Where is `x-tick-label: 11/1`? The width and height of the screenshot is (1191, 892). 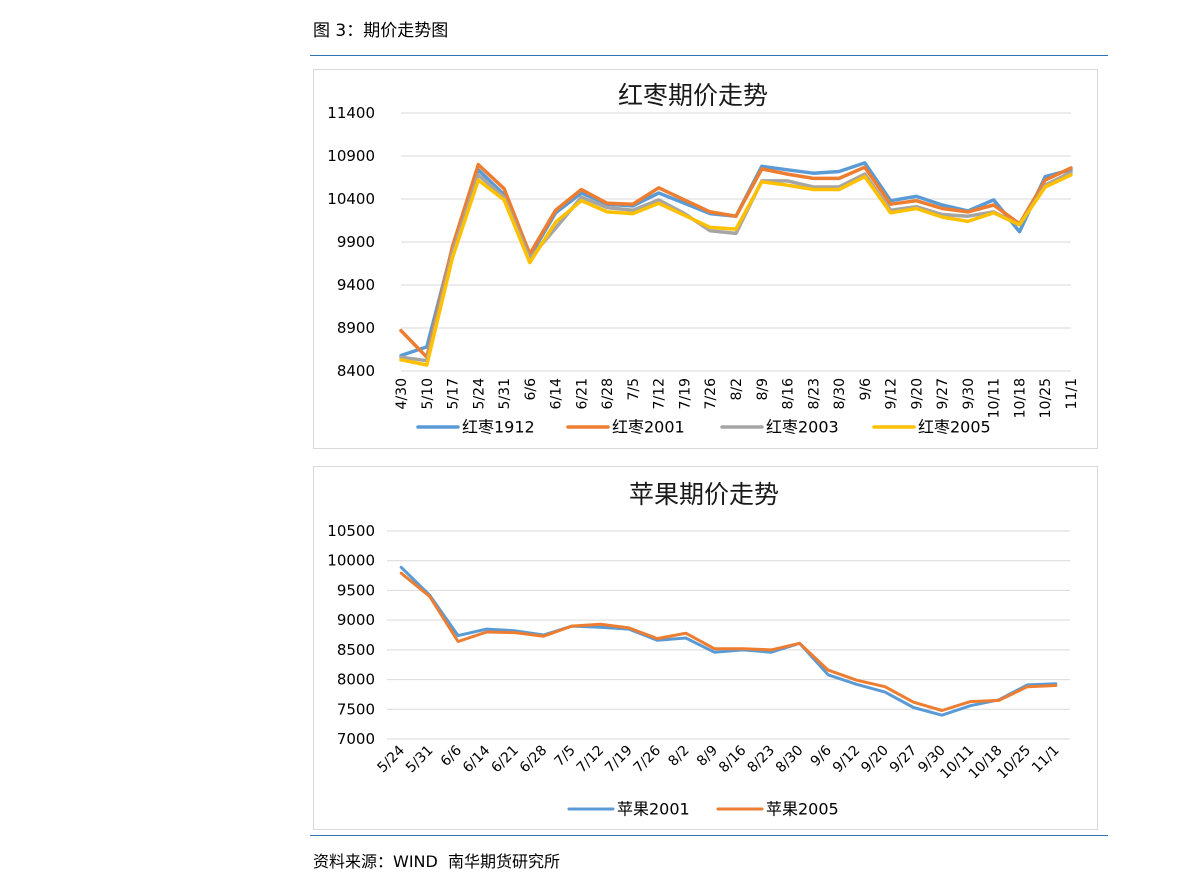 x-tick-label: 11/1 is located at coordinates (1072, 393).